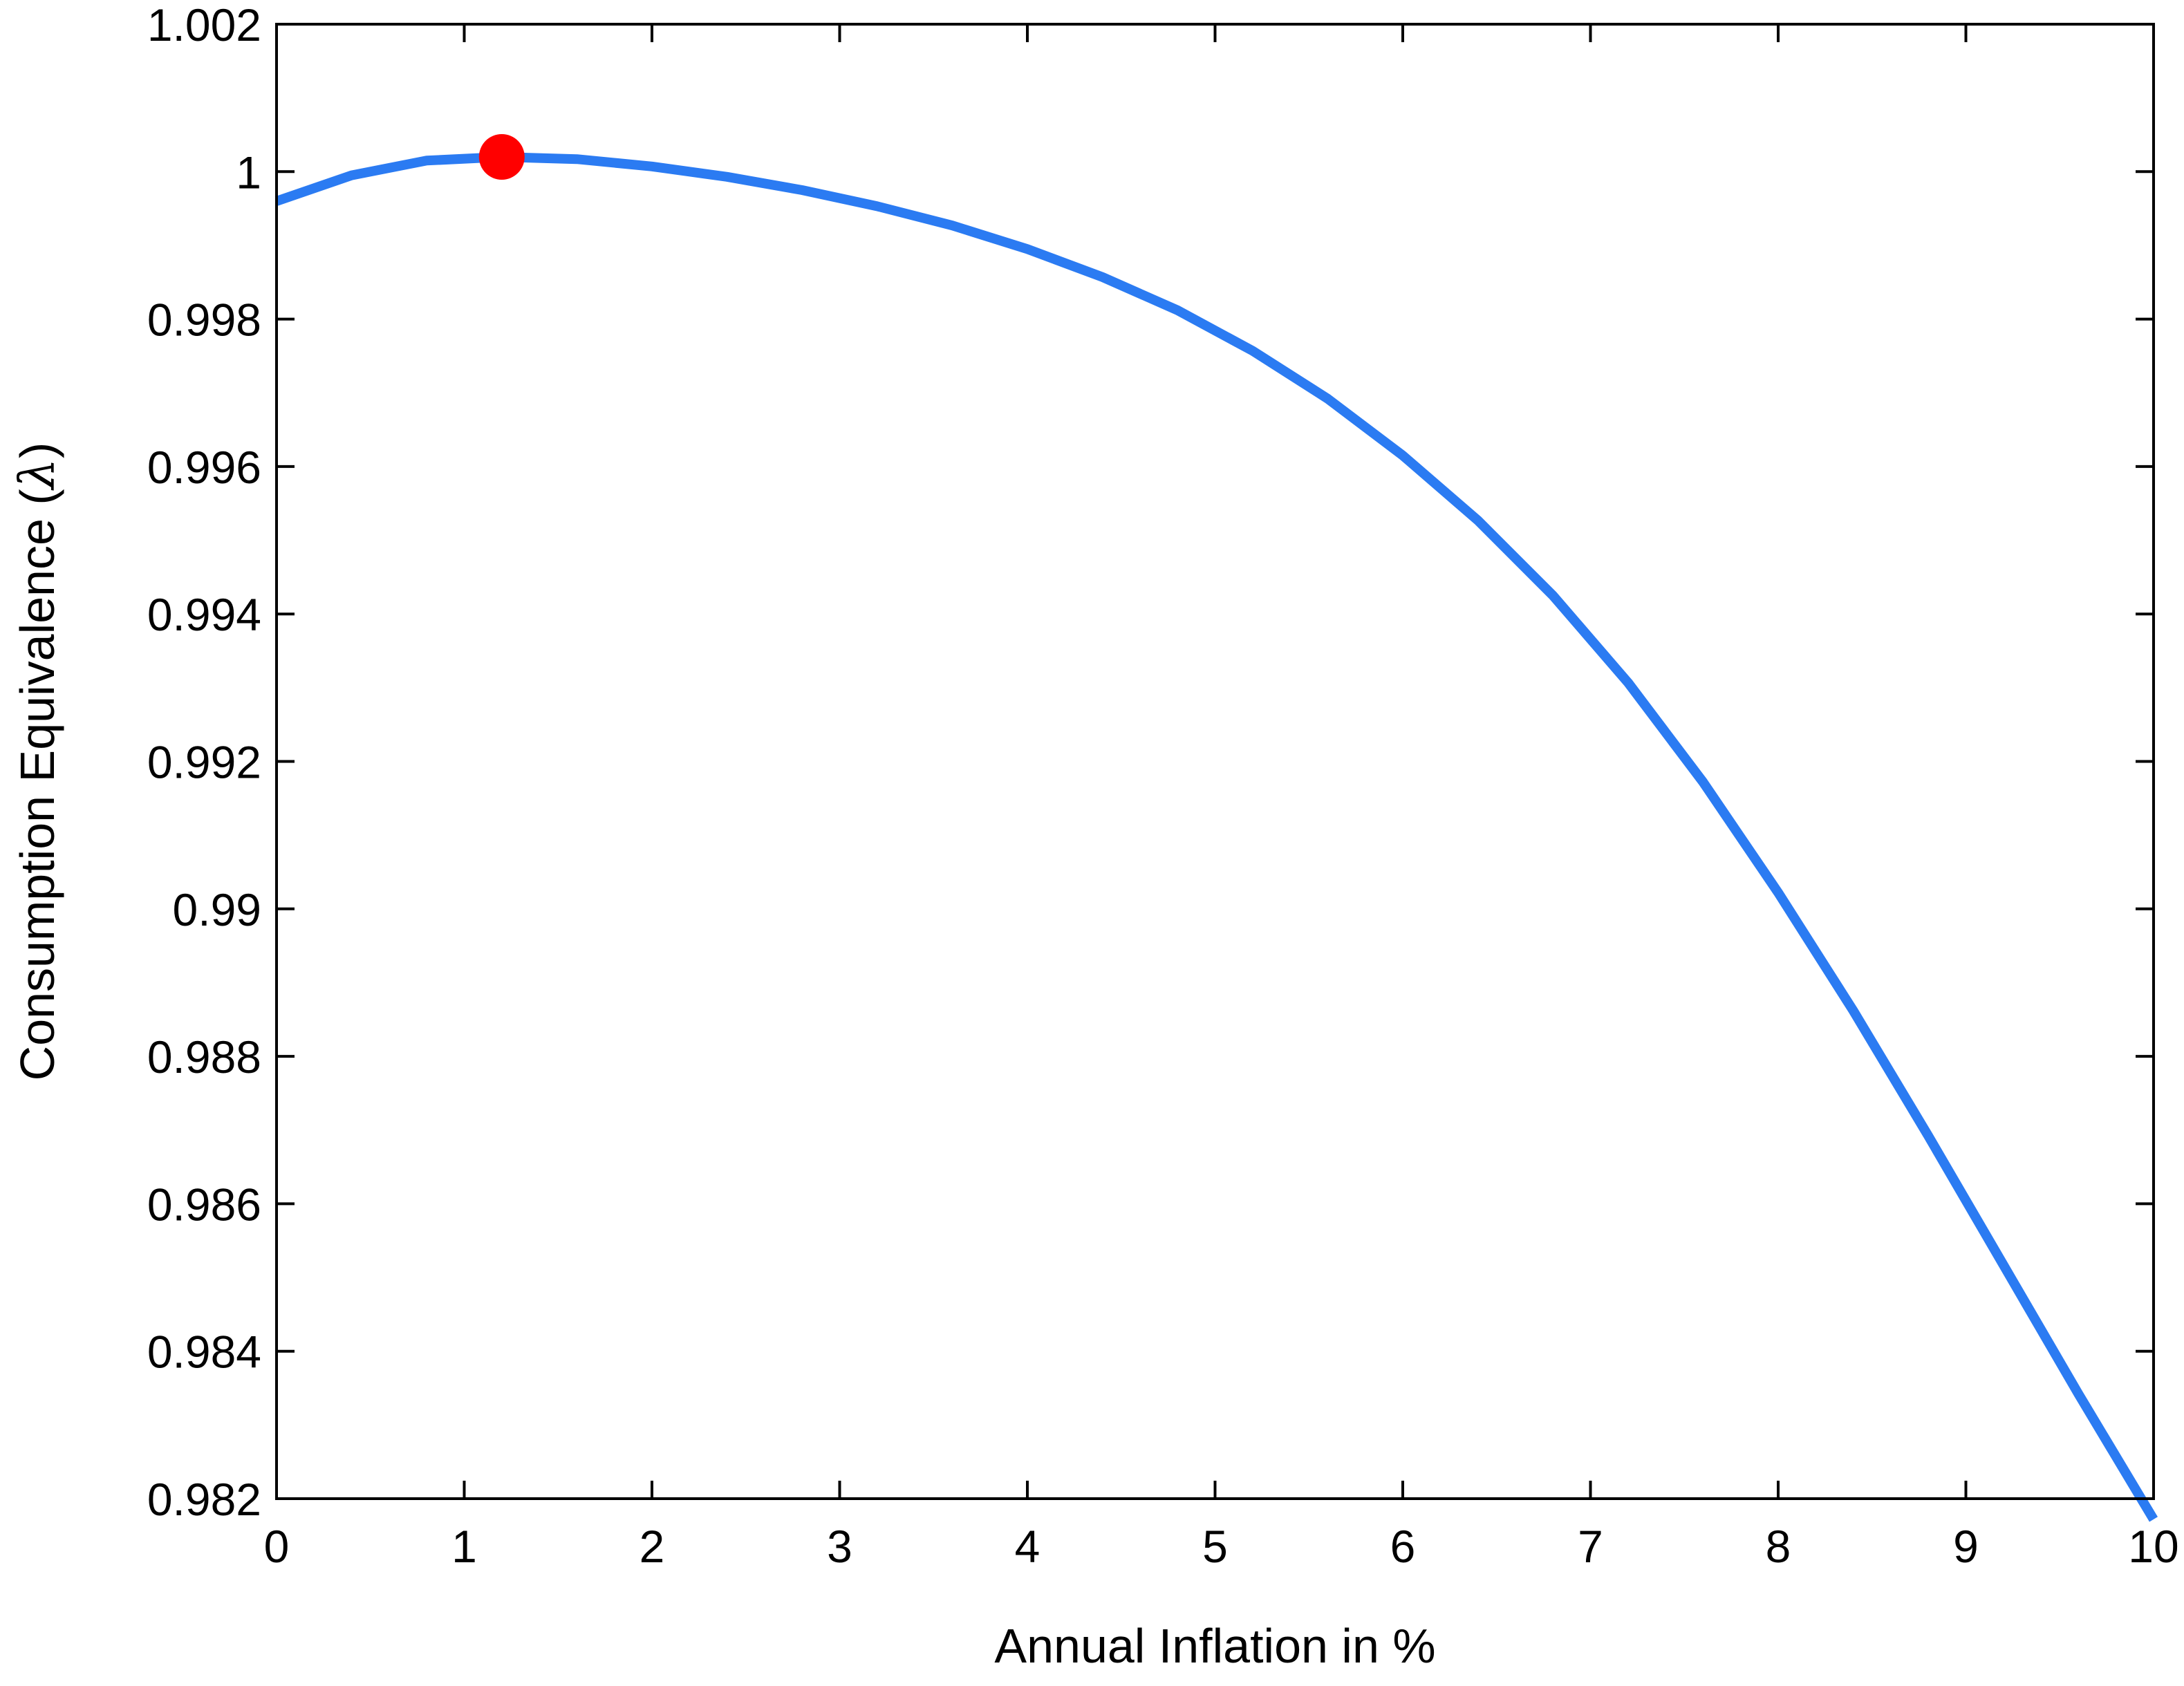 The image size is (2184, 1686). Describe the element at coordinates (204, 320) in the screenshot. I see `y-tick-label: 0.998` at that location.